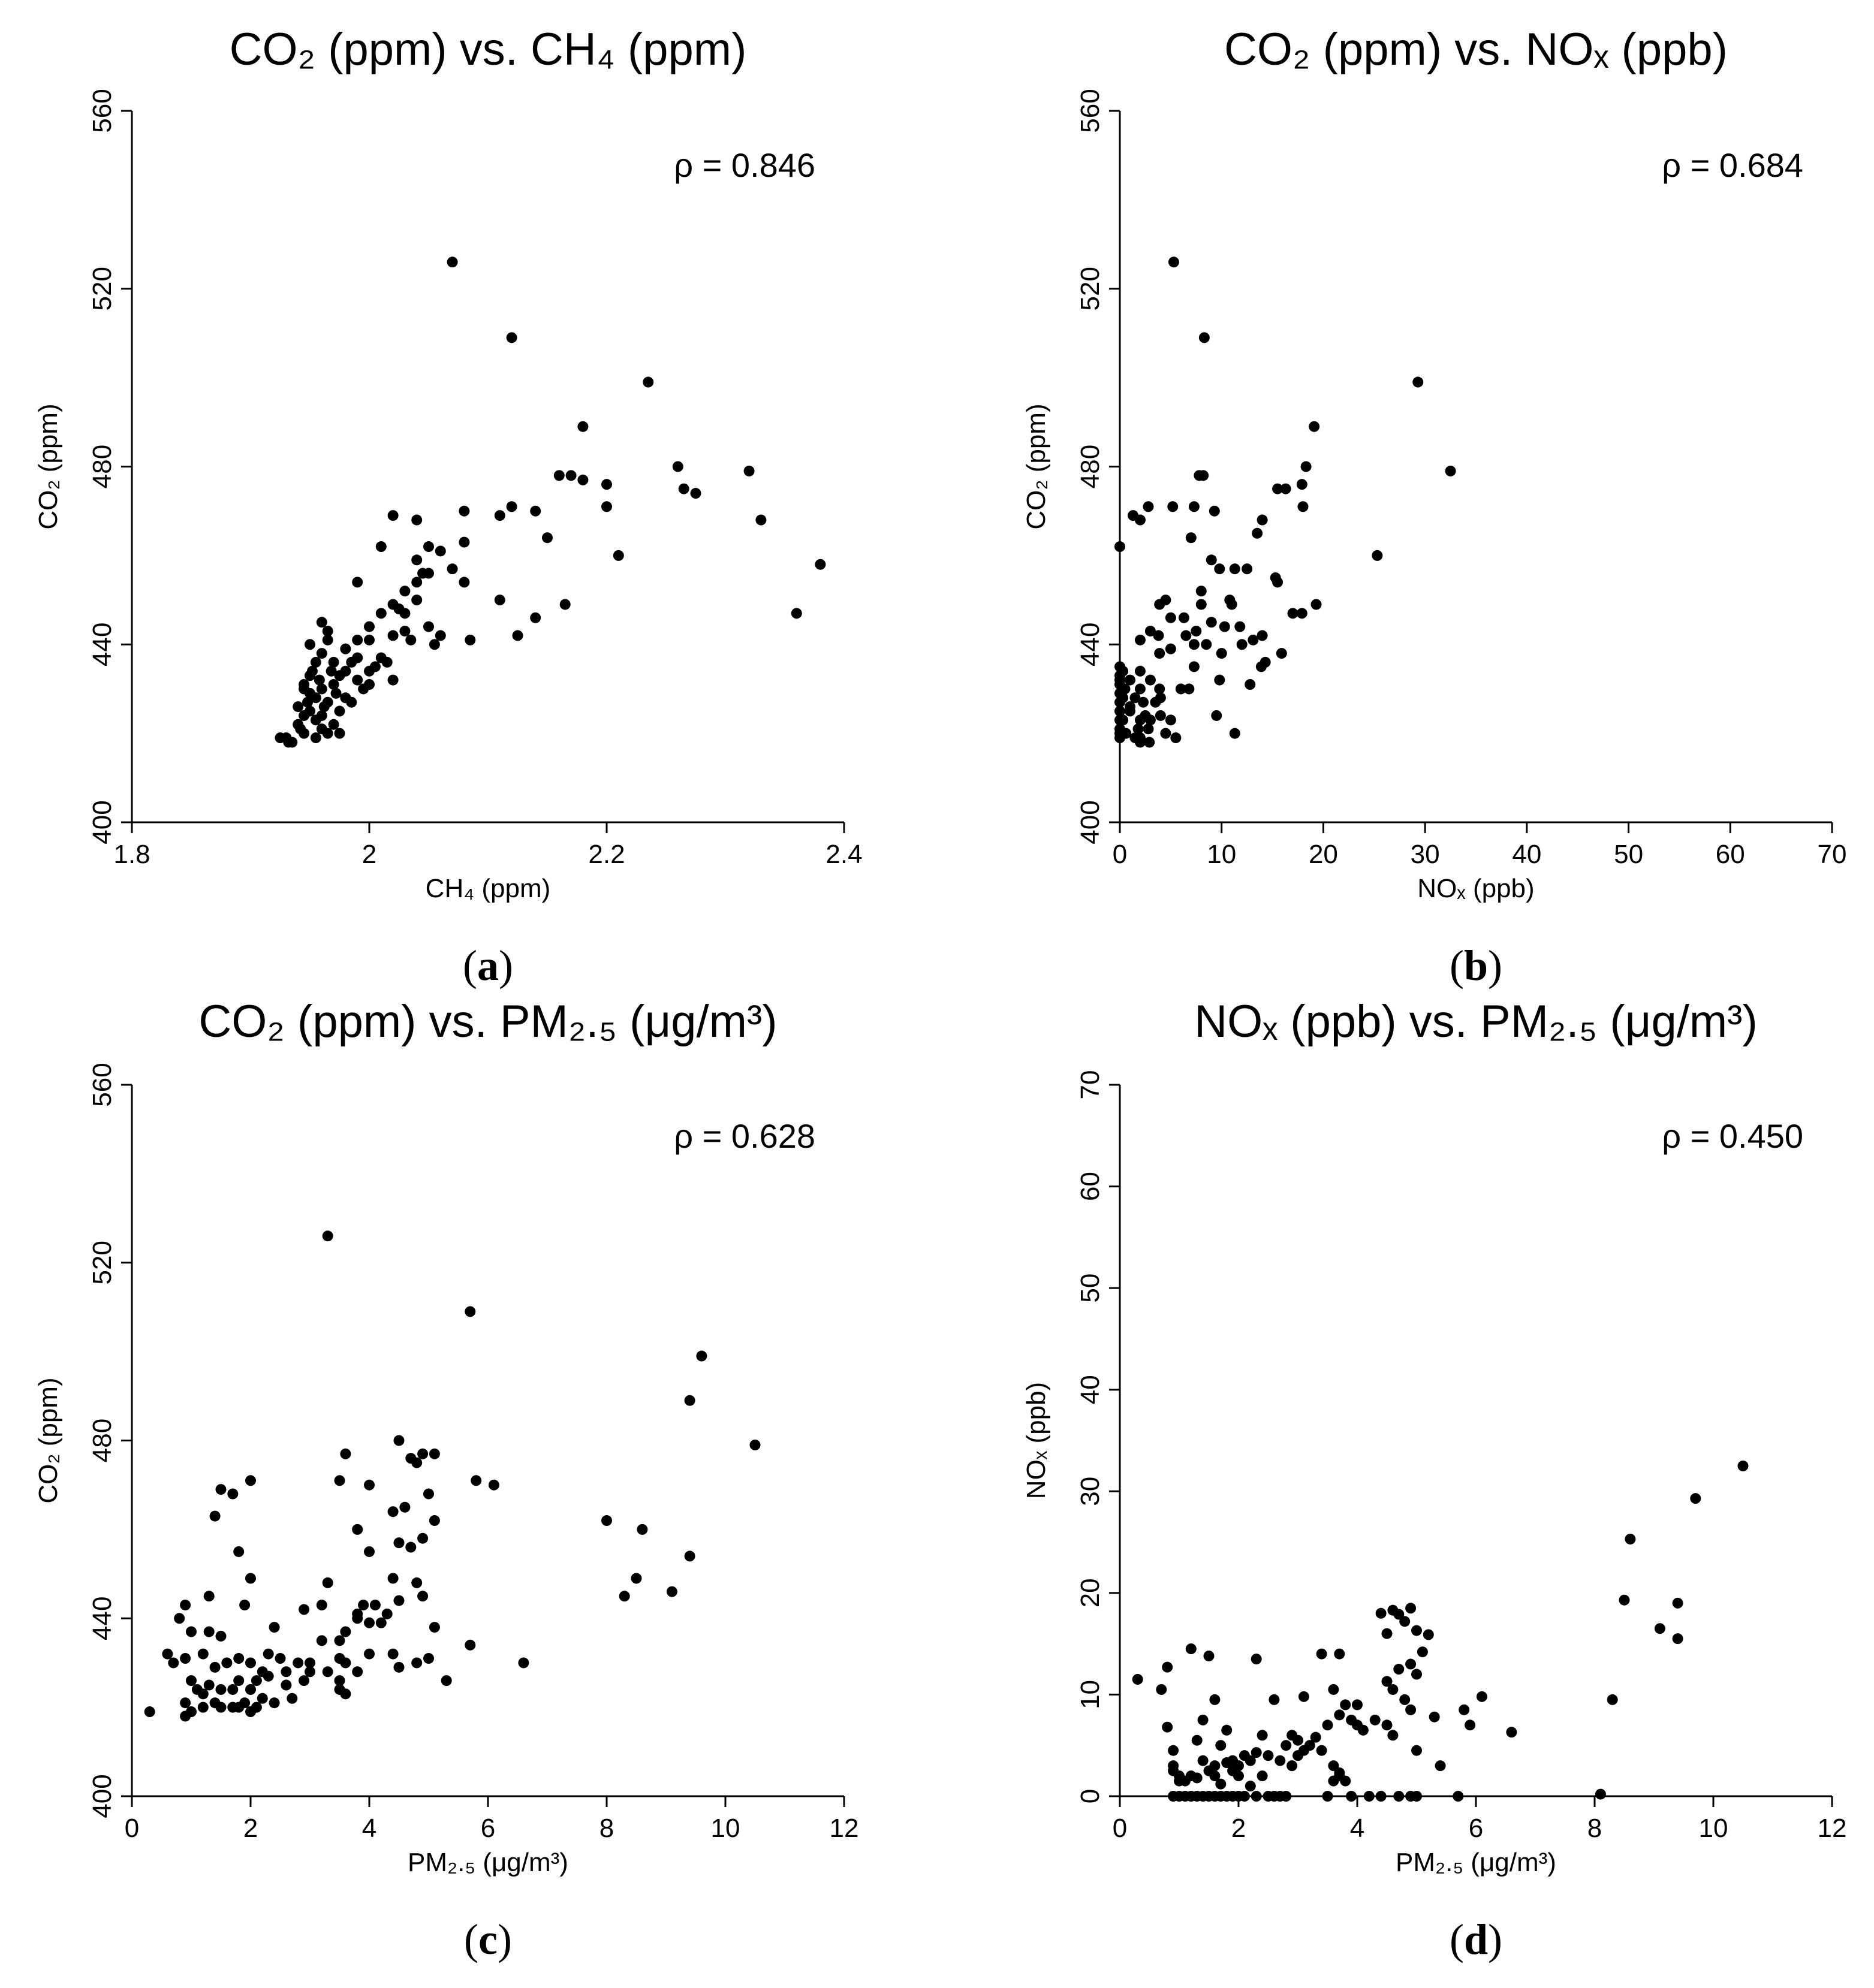 This screenshot has width=1874, height=1988. I want to click on x-tick-label: 50, so click(1628, 854).